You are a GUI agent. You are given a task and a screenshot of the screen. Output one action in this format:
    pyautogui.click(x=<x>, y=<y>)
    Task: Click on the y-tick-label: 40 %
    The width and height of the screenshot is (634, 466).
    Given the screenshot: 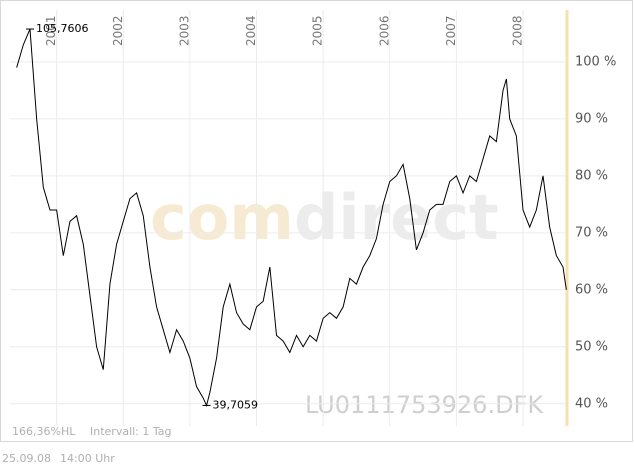 What is the action you would take?
    pyautogui.click(x=591, y=403)
    